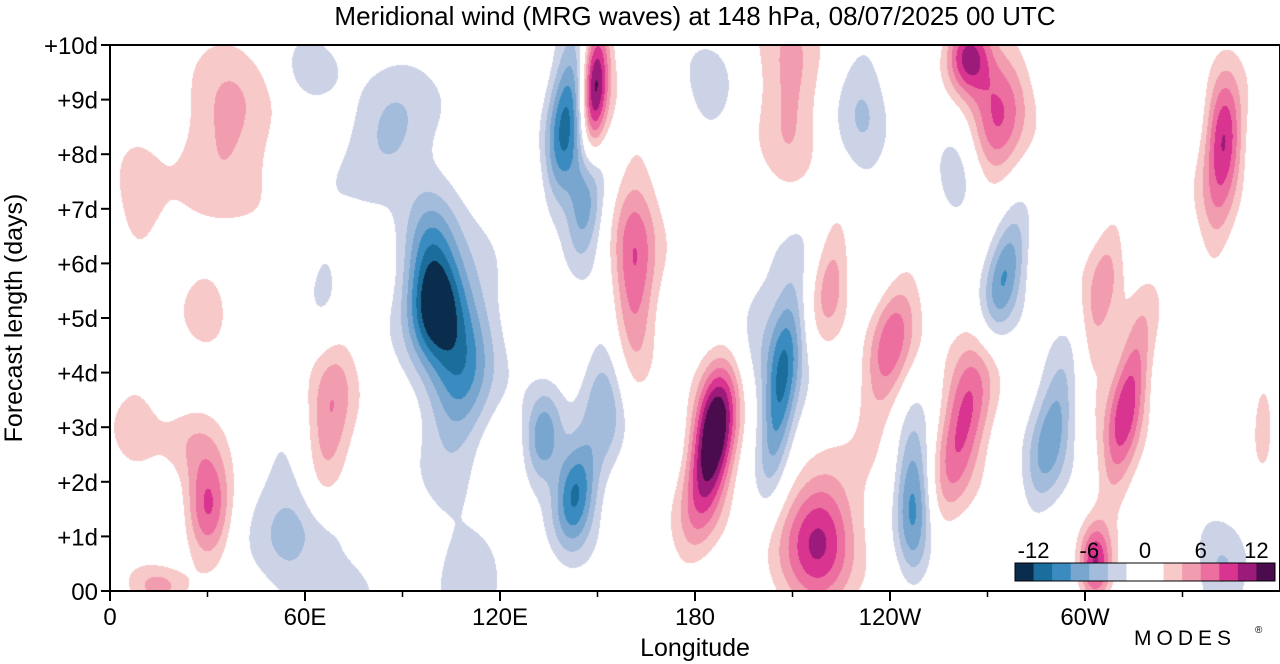  Describe the element at coordinates (695, 648) in the screenshot. I see `x-axis-title: Longitude` at that location.